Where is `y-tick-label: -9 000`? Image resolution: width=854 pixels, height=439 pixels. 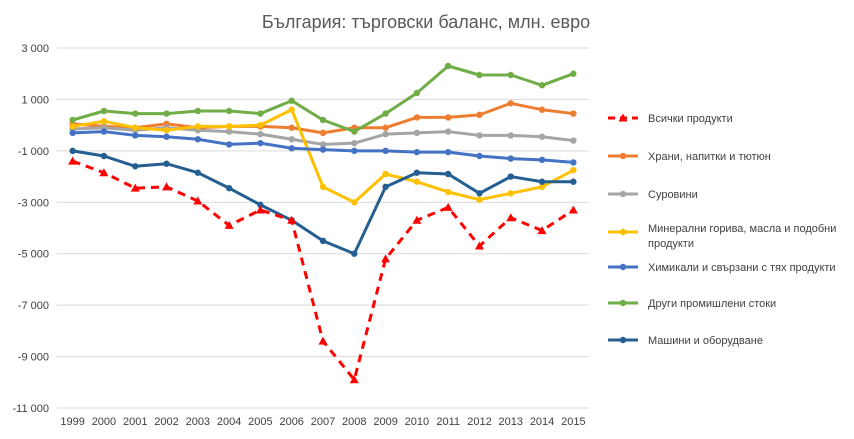
y-tick-label: -9 000 is located at coordinates (33, 358).